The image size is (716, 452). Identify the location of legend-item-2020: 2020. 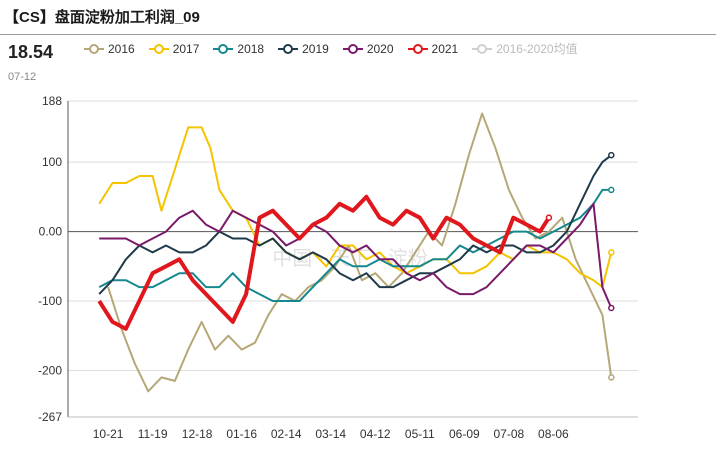
(368, 48).